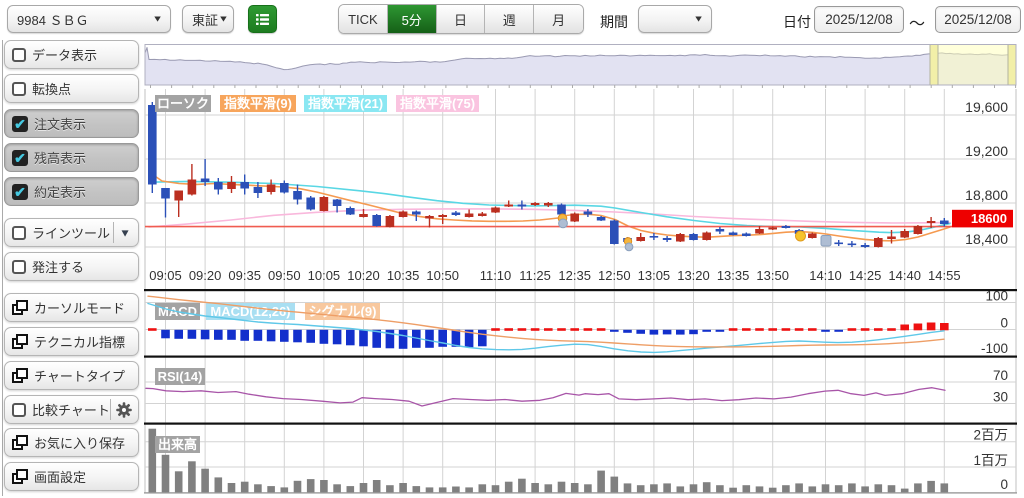  Describe the element at coordinates (1000, 375) in the screenshot. I see `svg-text: 70` at that location.